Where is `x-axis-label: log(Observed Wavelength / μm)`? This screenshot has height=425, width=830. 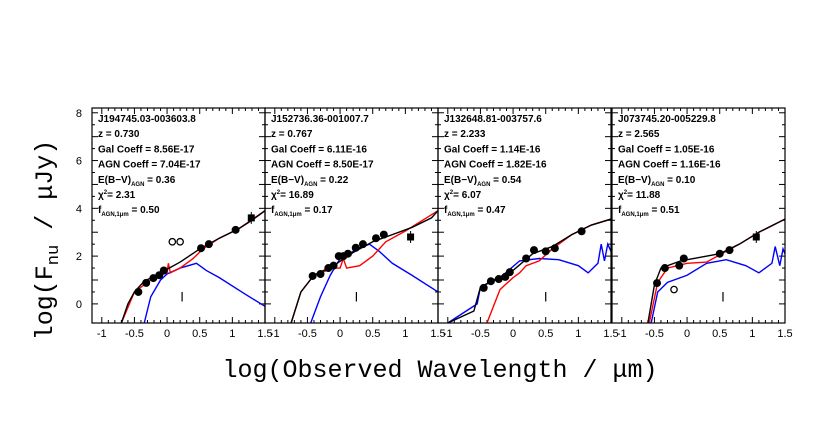
x-axis-label: log(Observed Wavelength / μm) is located at coordinates (439, 370).